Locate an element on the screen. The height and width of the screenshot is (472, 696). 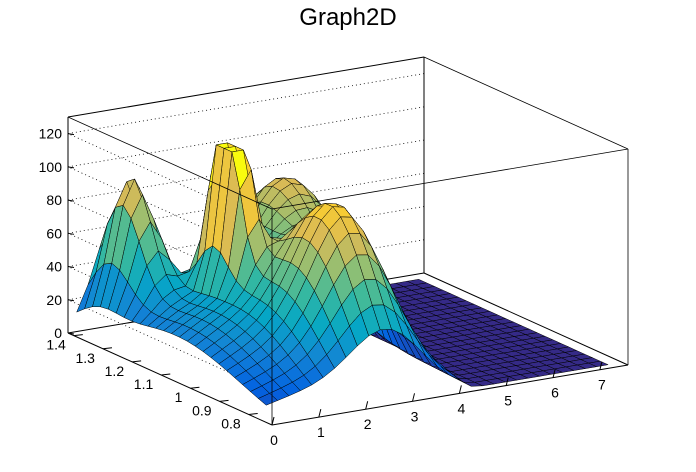
z-tick-label: 60 is located at coordinates (54, 233).